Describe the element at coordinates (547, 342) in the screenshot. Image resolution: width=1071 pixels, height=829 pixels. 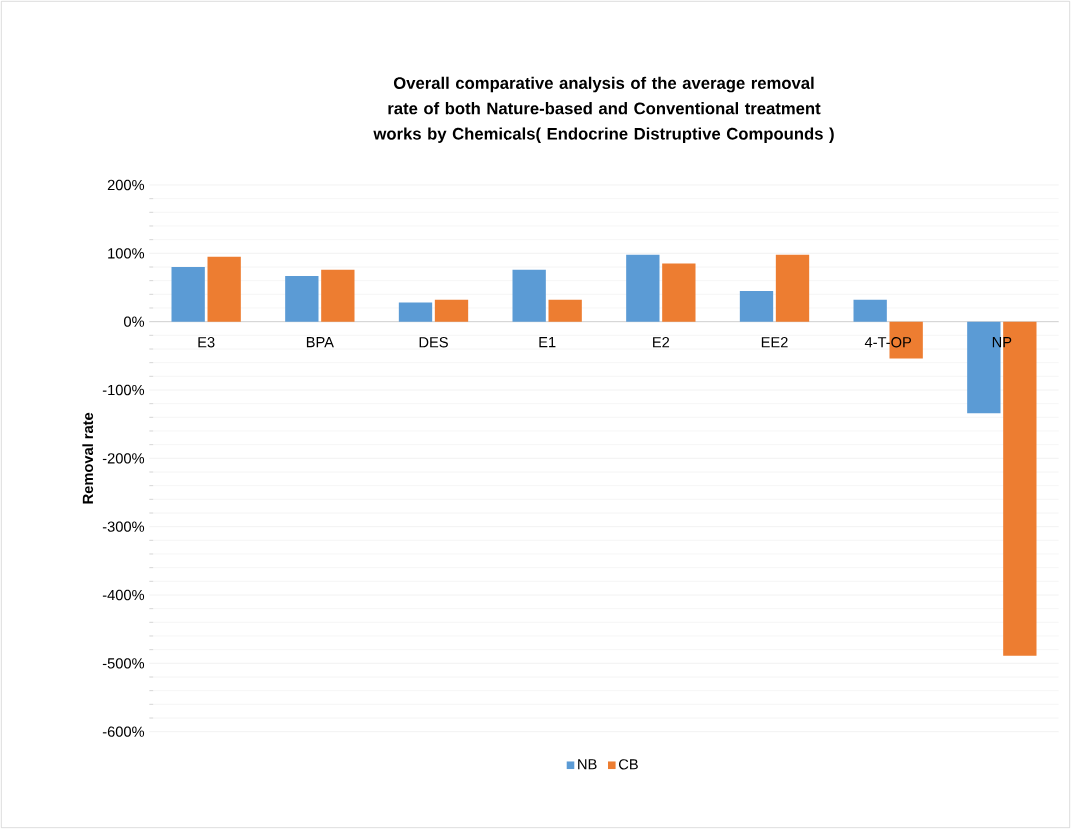
I see `x-tick-label: E1` at that location.